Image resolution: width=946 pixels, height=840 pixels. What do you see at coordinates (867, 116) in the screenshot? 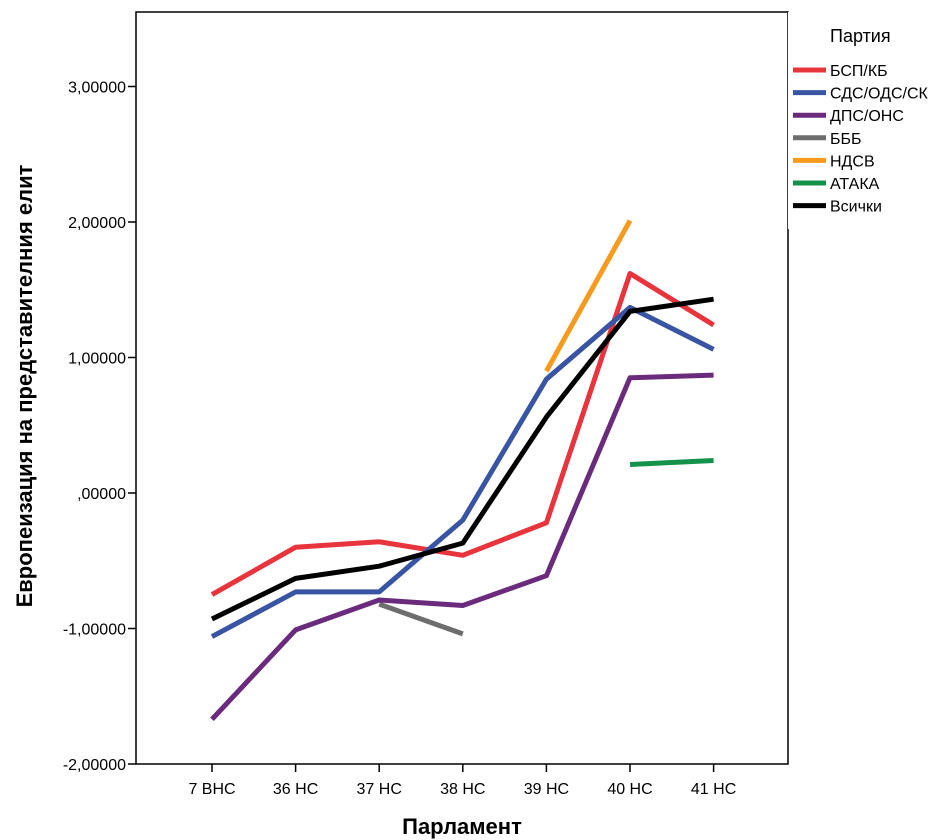
I see `legend-label: ДПС/ОНС` at bounding box center [867, 116].